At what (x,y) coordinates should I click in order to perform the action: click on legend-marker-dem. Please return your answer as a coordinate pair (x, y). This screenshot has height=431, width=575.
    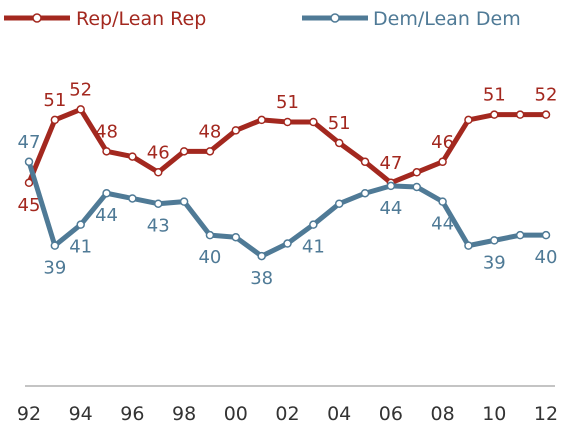
    Looking at the image, I should click on (335, 18).